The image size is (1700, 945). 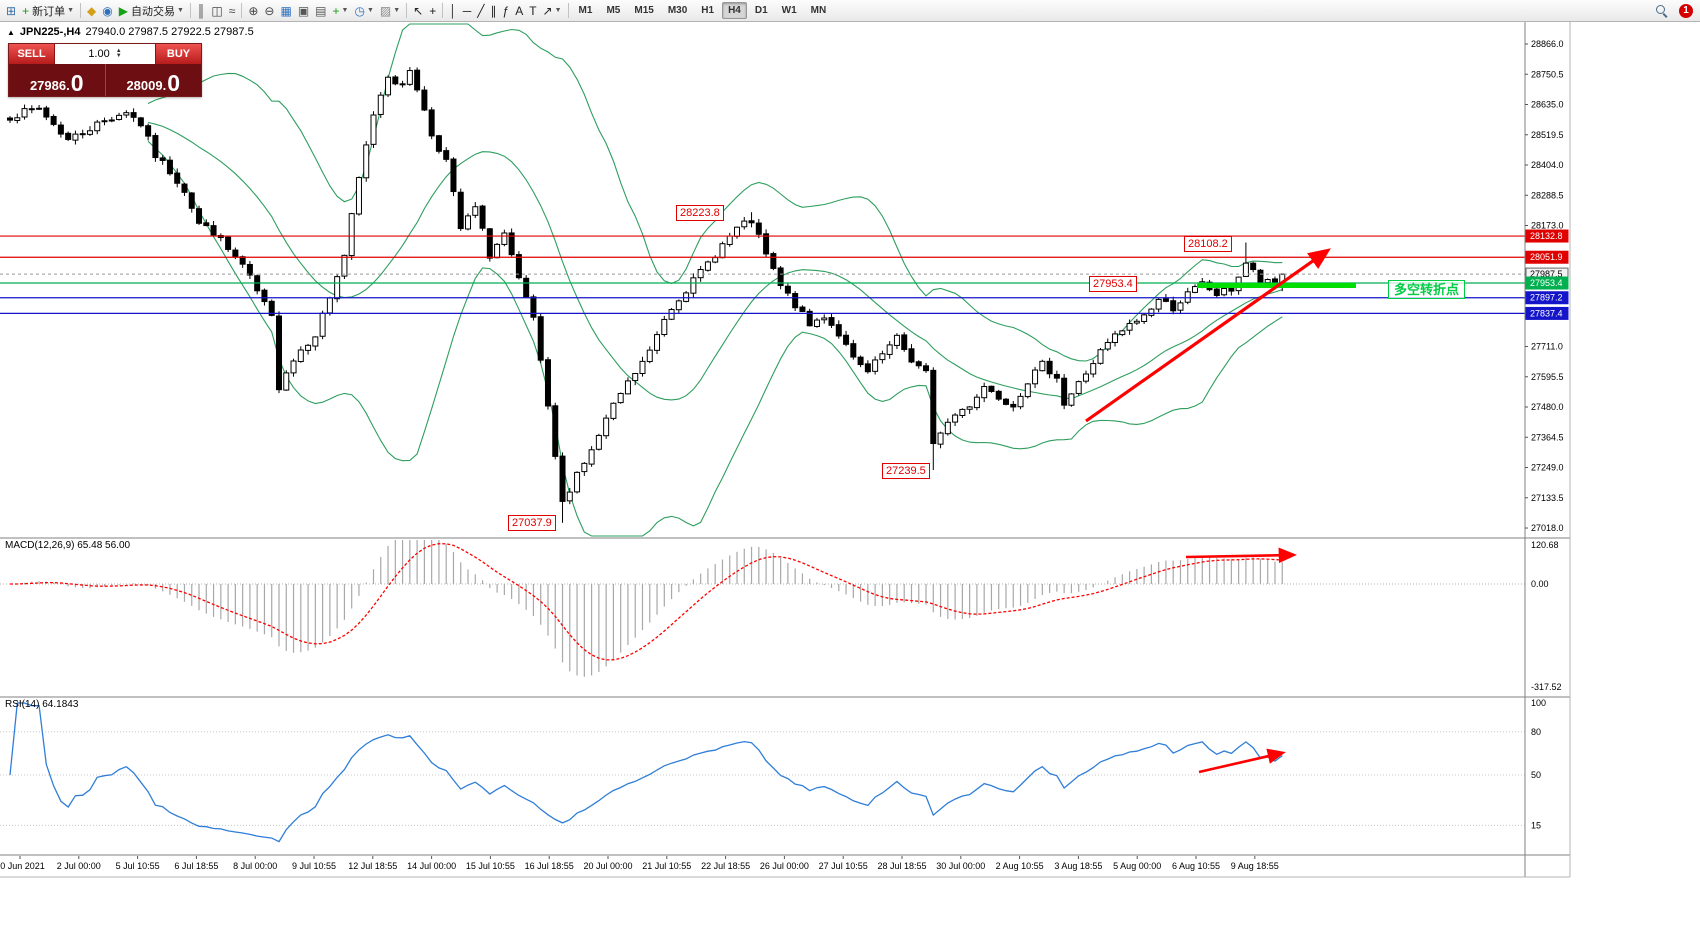 I want to click on macd-histogram, so click(x=649, y=608).